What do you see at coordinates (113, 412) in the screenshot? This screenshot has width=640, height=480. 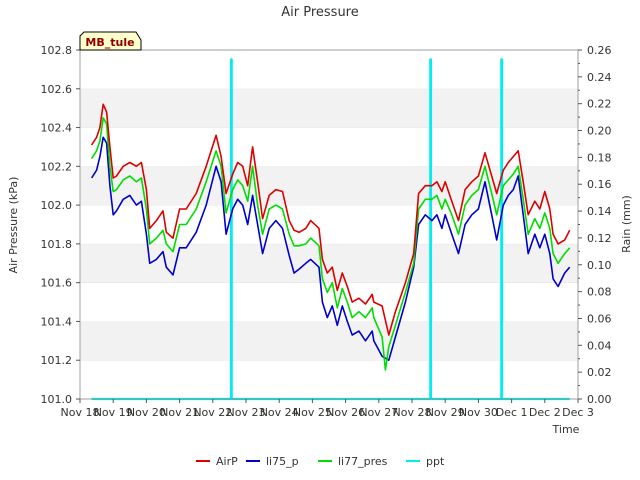 I see `x-tick-label: Nov 19` at bounding box center [113, 412].